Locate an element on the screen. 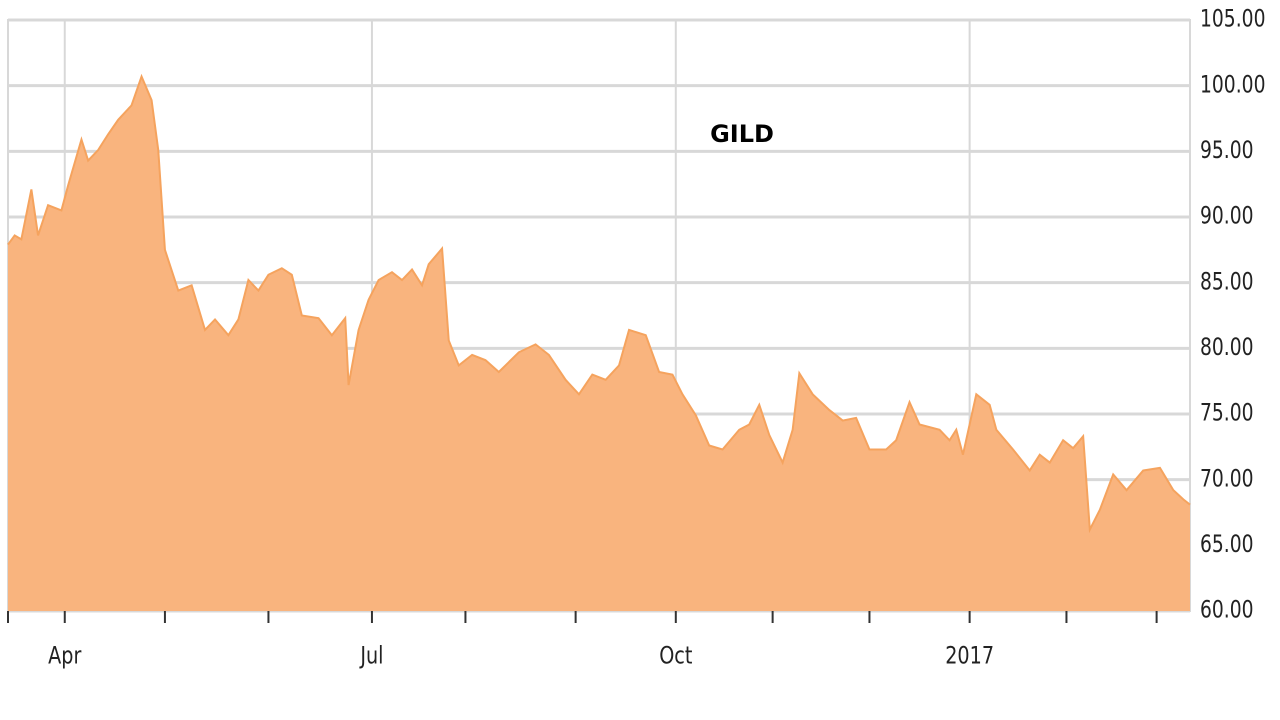 This screenshot has height=720, width=1280. y-tick-label: 100.00 is located at coordinates (1232, 85).